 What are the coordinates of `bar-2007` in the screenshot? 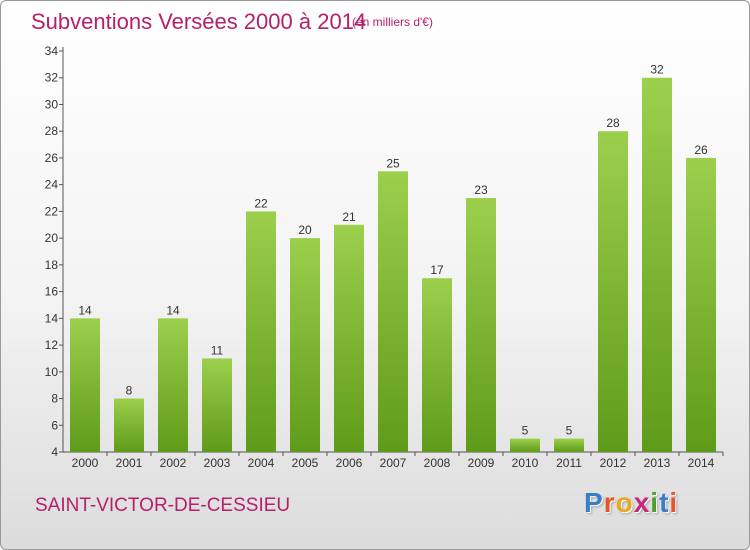 It's located at (393, 312).